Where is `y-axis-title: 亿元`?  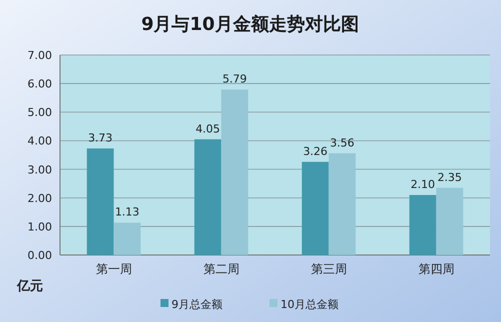 y-axis-title: 亿元 is located at coordinates (29, 286).